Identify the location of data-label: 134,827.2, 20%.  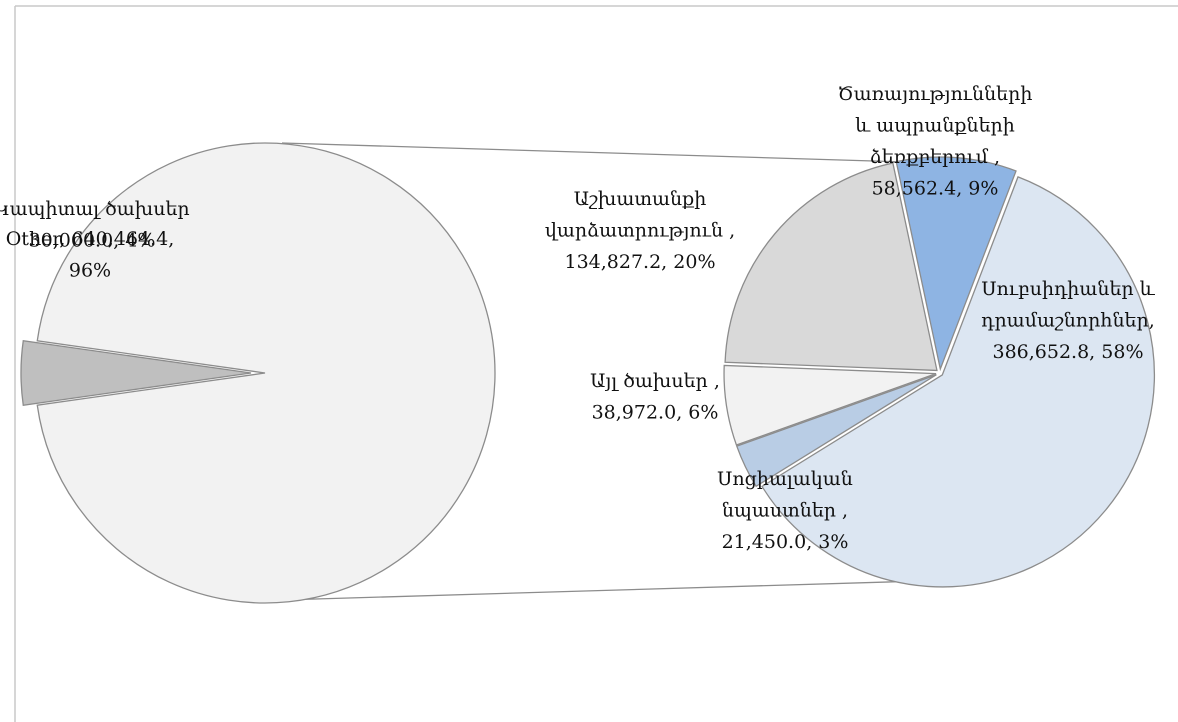
(639, 262).